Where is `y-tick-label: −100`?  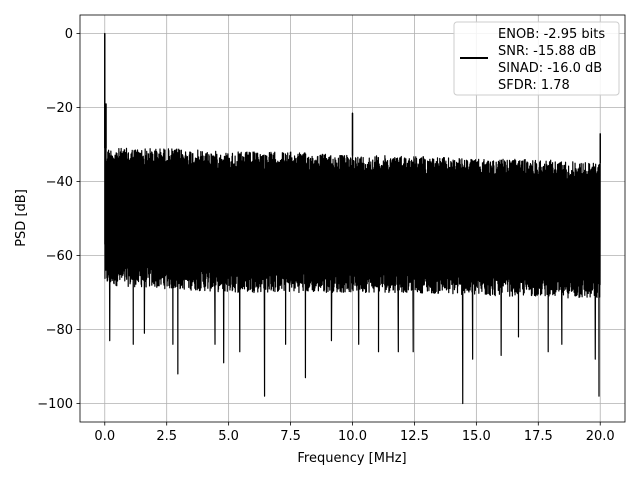
y-tick-label: −100 is located at coordinates (55, 404).